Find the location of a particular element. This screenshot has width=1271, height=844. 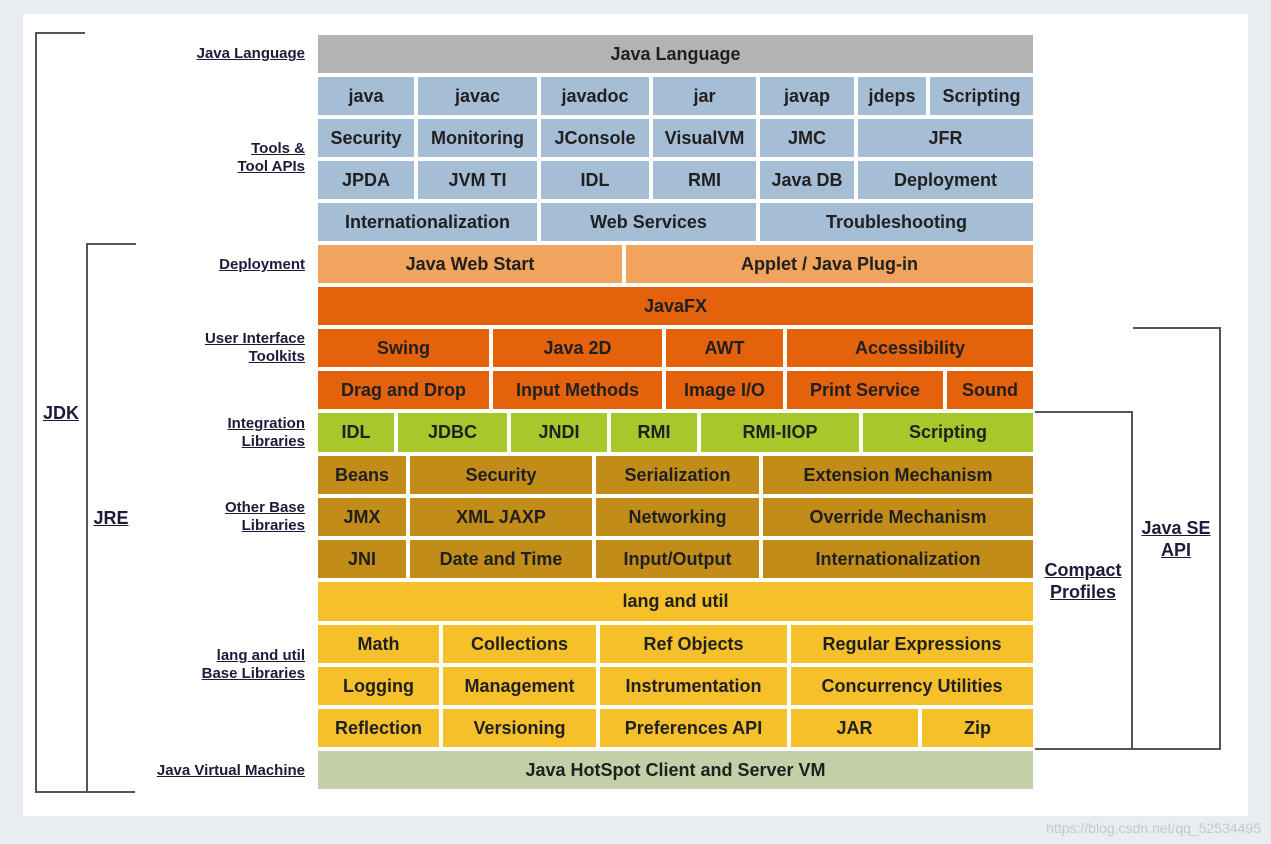

cell-javac: javac is located at coordinates (477, 96).